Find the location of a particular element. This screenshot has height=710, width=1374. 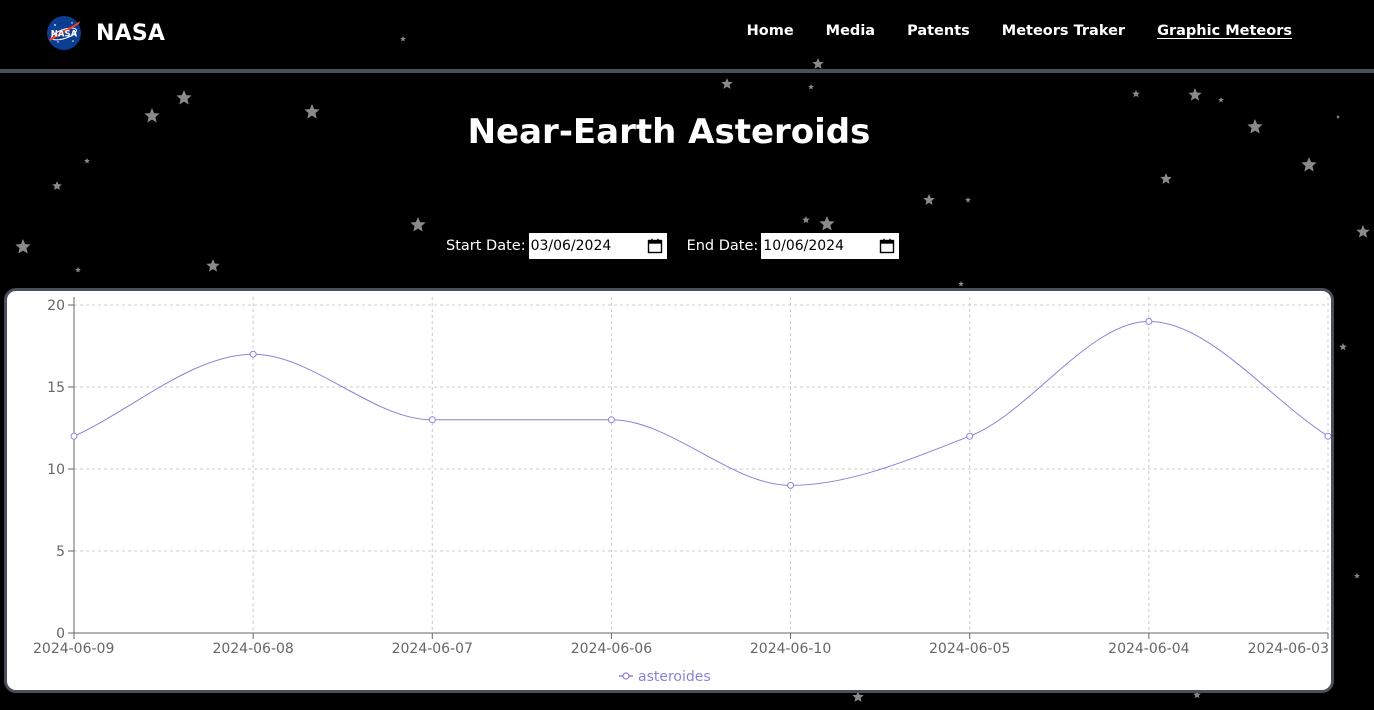

x-tick-label: 2024-06-03 is located at coordinates (1288, 649).